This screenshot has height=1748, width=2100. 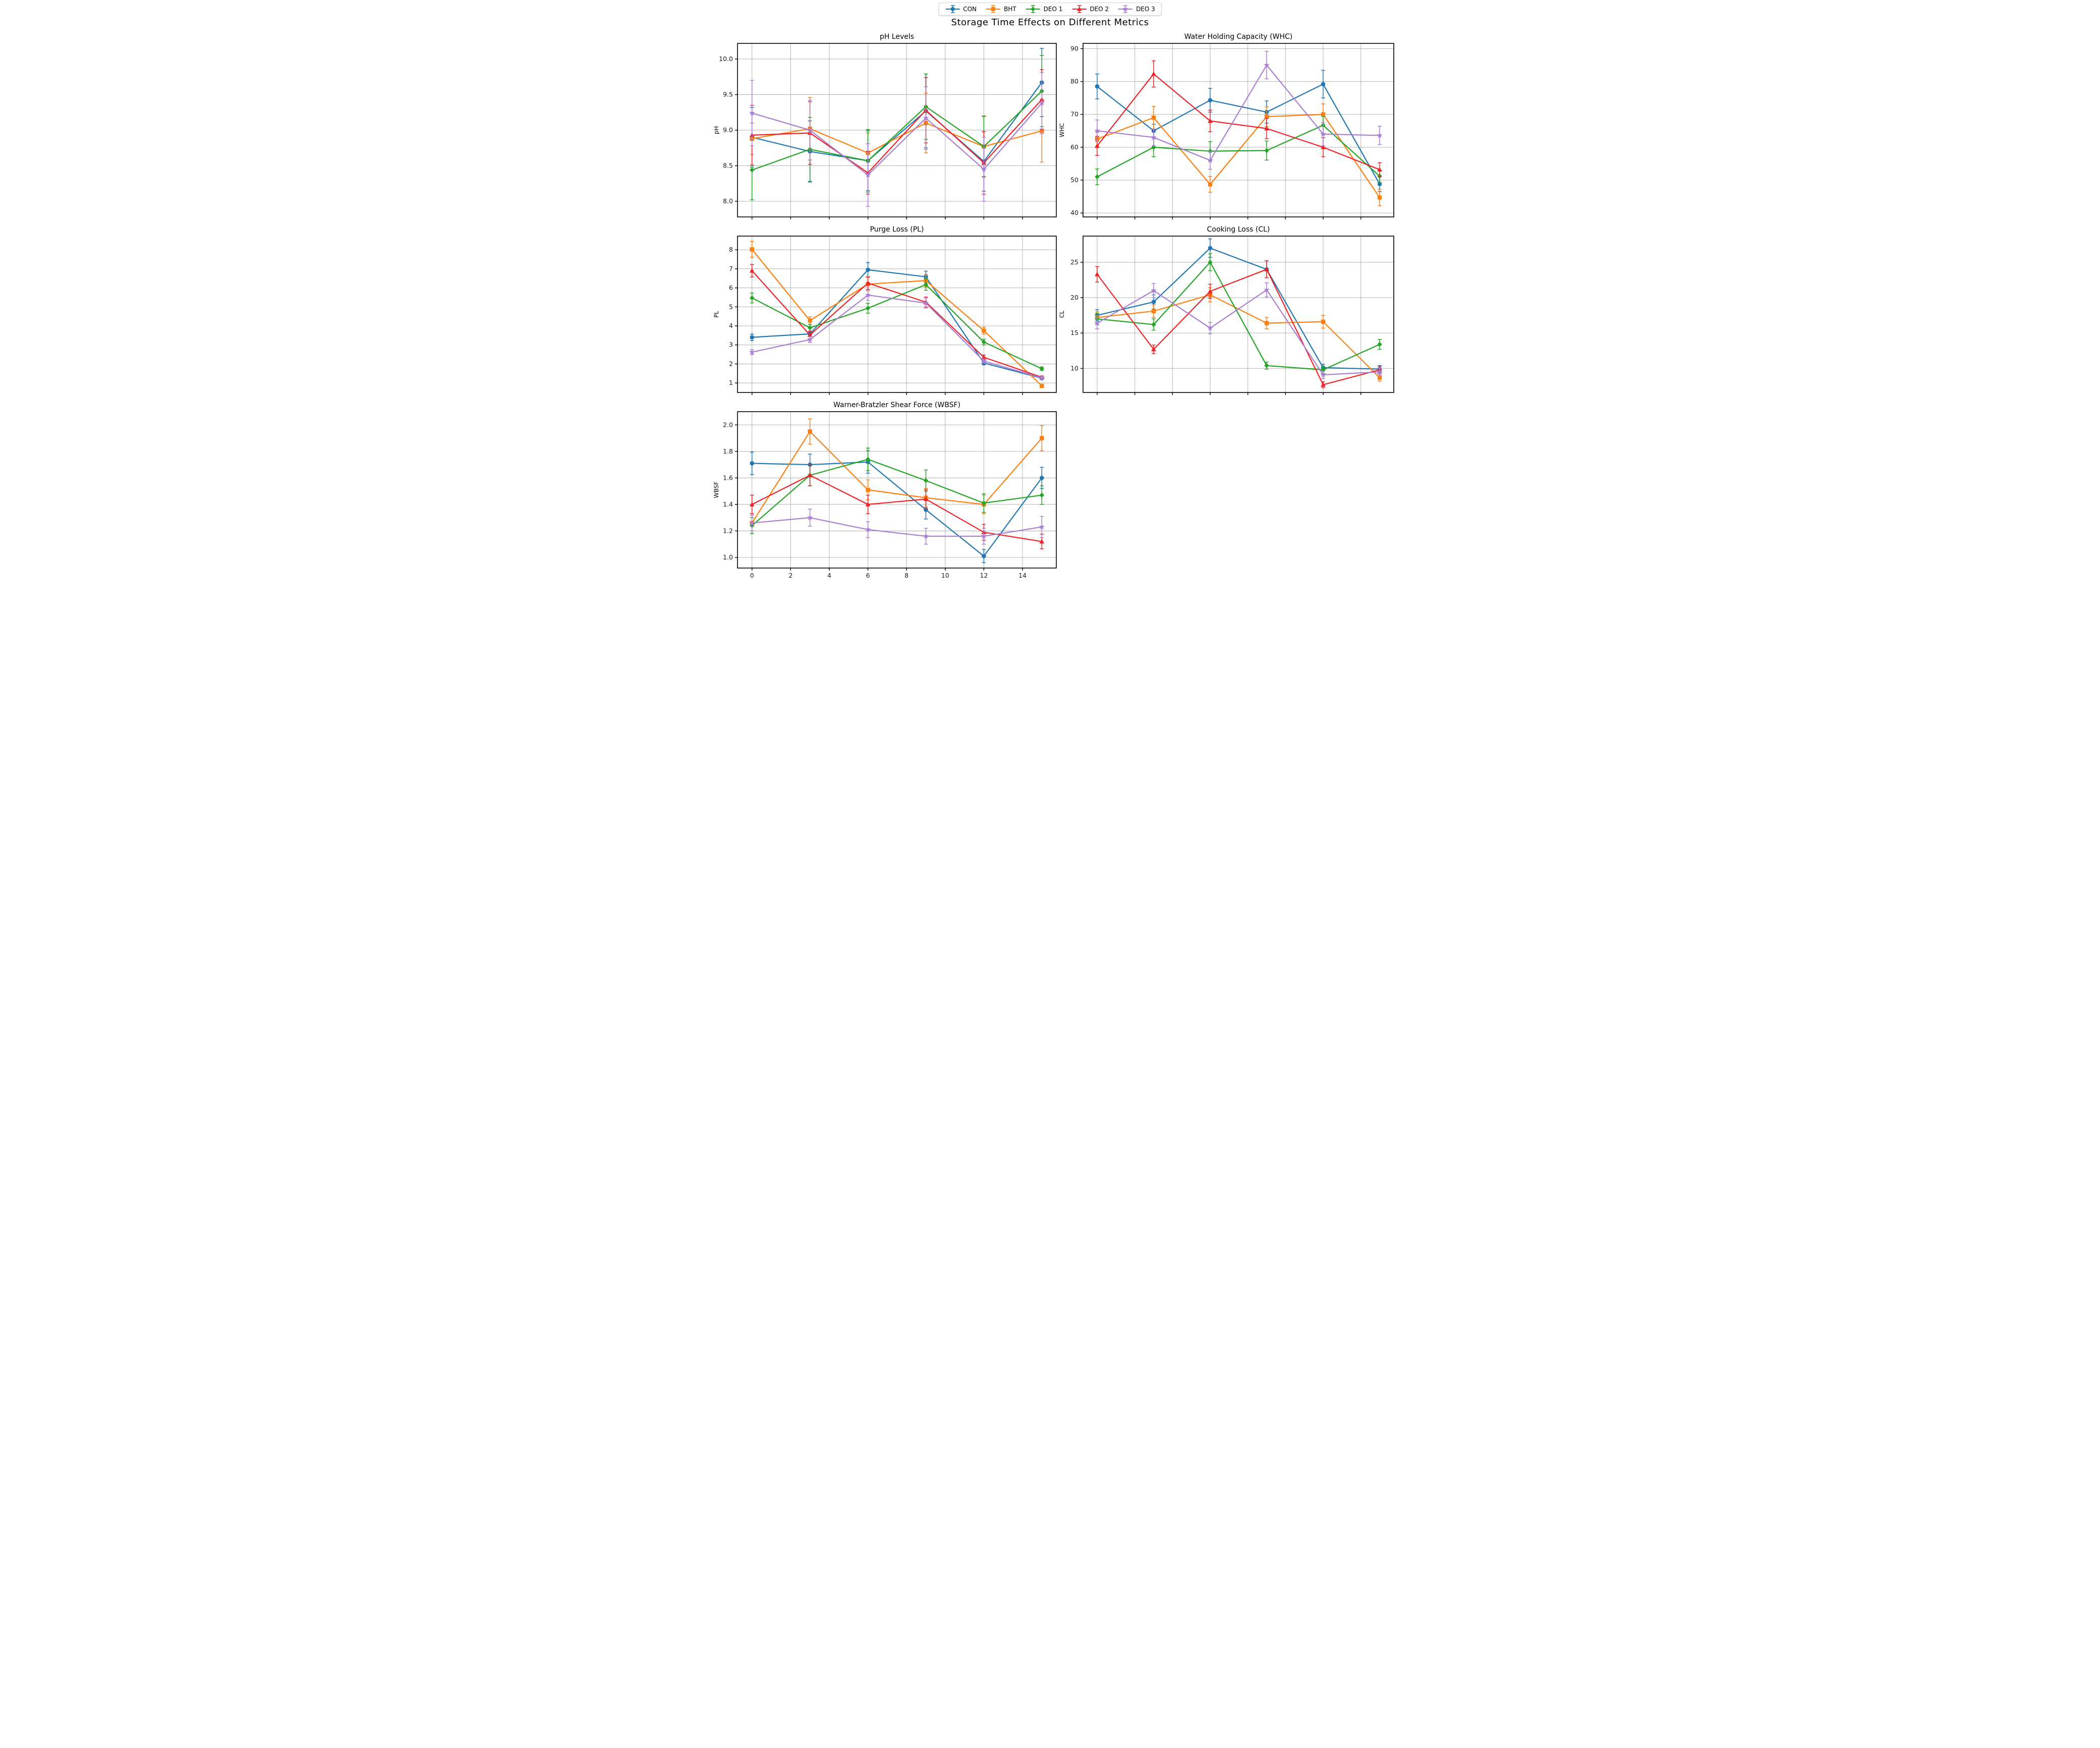 I want to click on y-tick-label: 60, so click(x=1074, y=147).